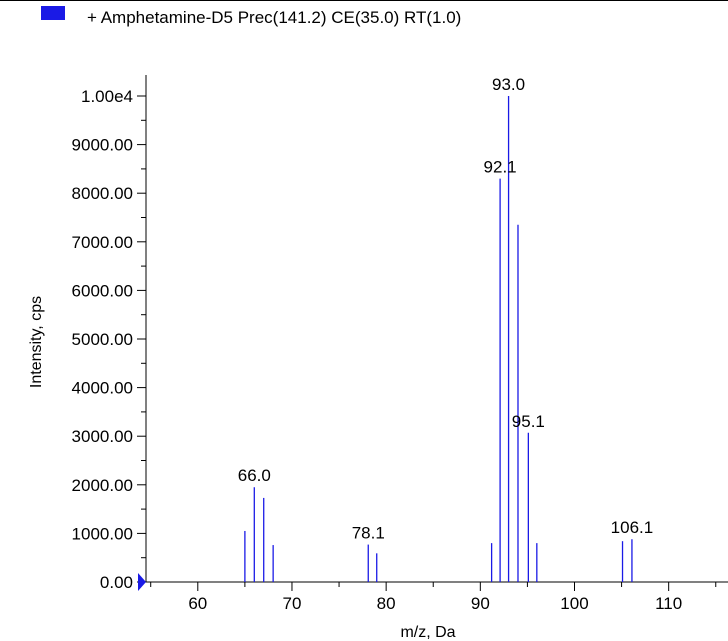  What do you see at coordinates (427, 632) in the screenshot?
I see `x-axis-title: m/z, Da` at bounding box center [427, 632].